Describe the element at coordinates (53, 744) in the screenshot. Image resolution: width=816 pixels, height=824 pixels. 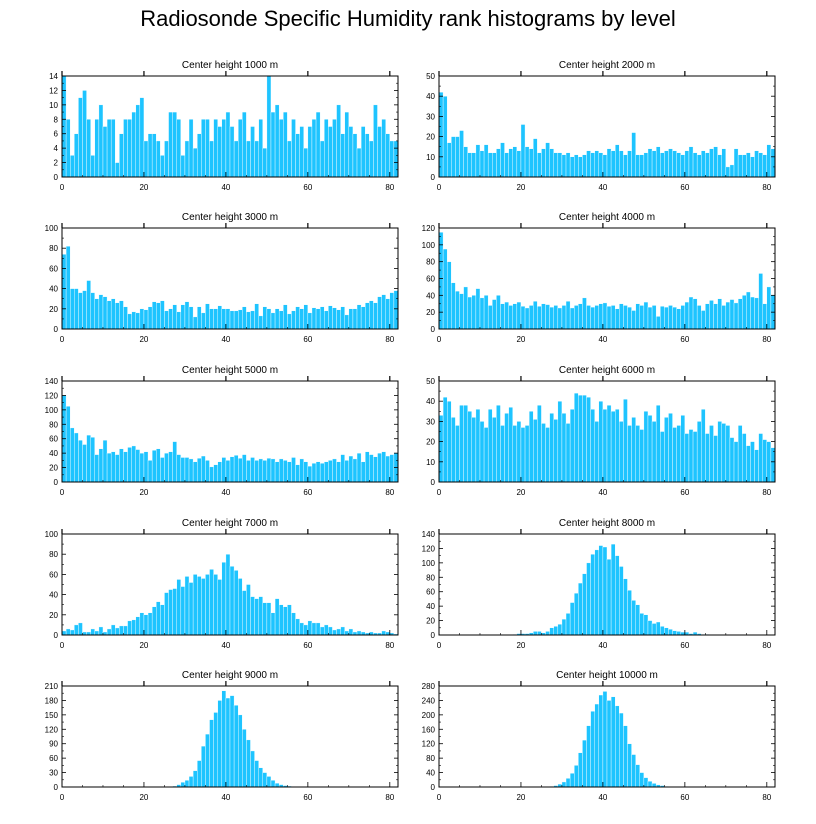
I see `y-tick-label: 90` at that location.